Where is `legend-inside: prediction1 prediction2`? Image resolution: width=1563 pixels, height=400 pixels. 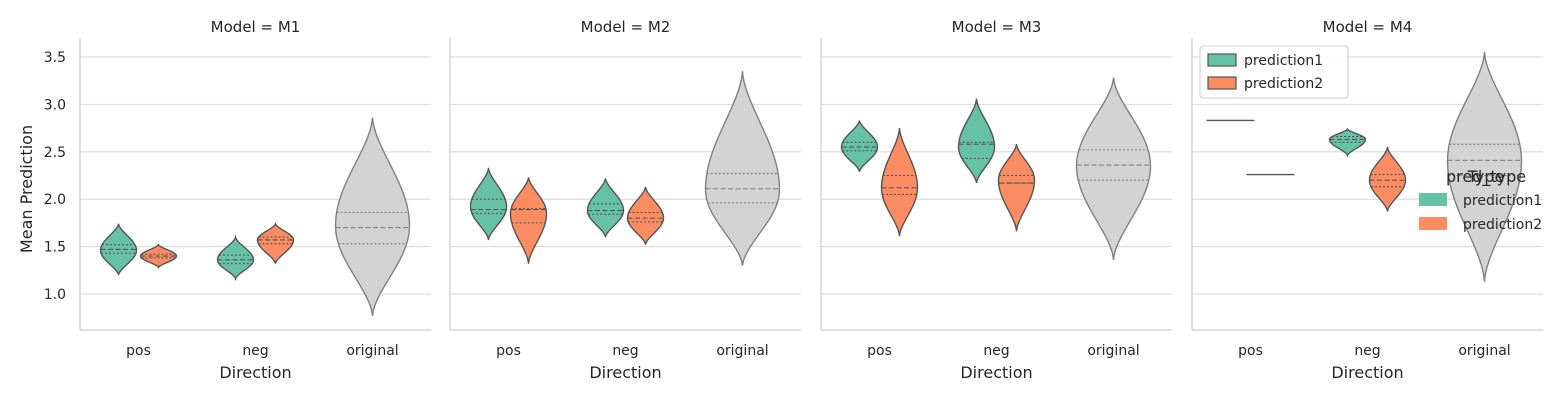 legend-inside: prediction1 prediction2 is located at coordinates (1274, 72).